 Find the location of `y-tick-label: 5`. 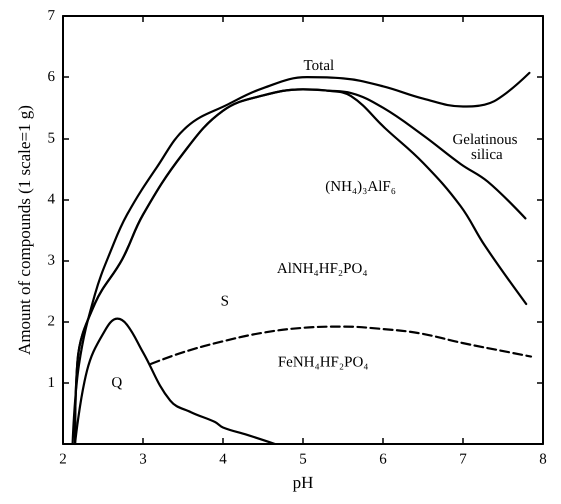

y-tick-label: 5 is located at coordinates (51, 138).